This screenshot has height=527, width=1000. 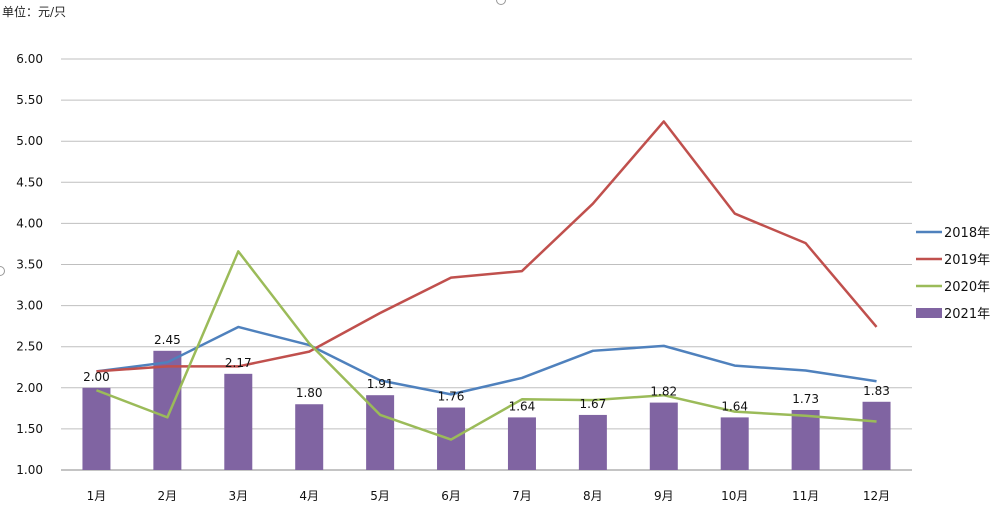 I want to click on data-label: 2.45, so click(x=167, y=340).